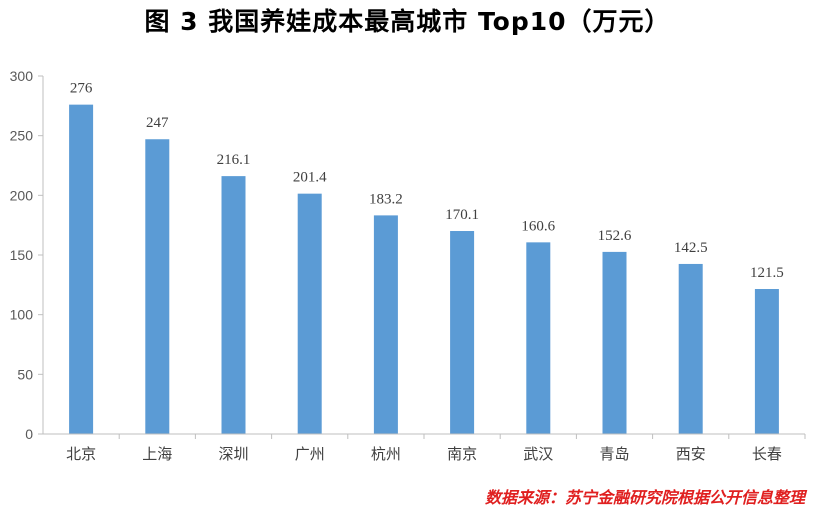 The width and height of the screenshot is (815, 512). I want to click on x-tick-label: 武汉, so click(538, 454).